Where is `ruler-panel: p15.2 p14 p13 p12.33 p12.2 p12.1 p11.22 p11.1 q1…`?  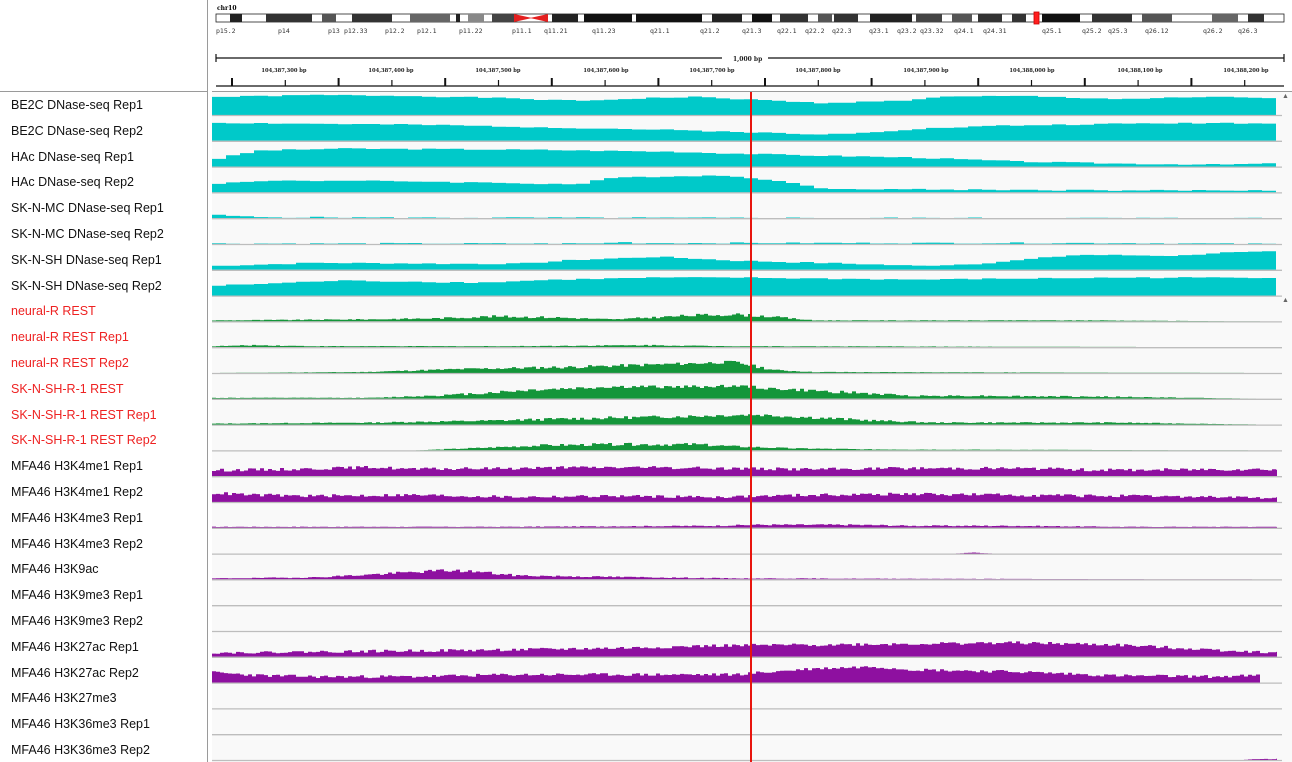
ruler-panel: p15.2 p14 p13 p12.33 p12.2 p12.1 p11.22 p11.1 q1… is located at coordinates (752, 46).